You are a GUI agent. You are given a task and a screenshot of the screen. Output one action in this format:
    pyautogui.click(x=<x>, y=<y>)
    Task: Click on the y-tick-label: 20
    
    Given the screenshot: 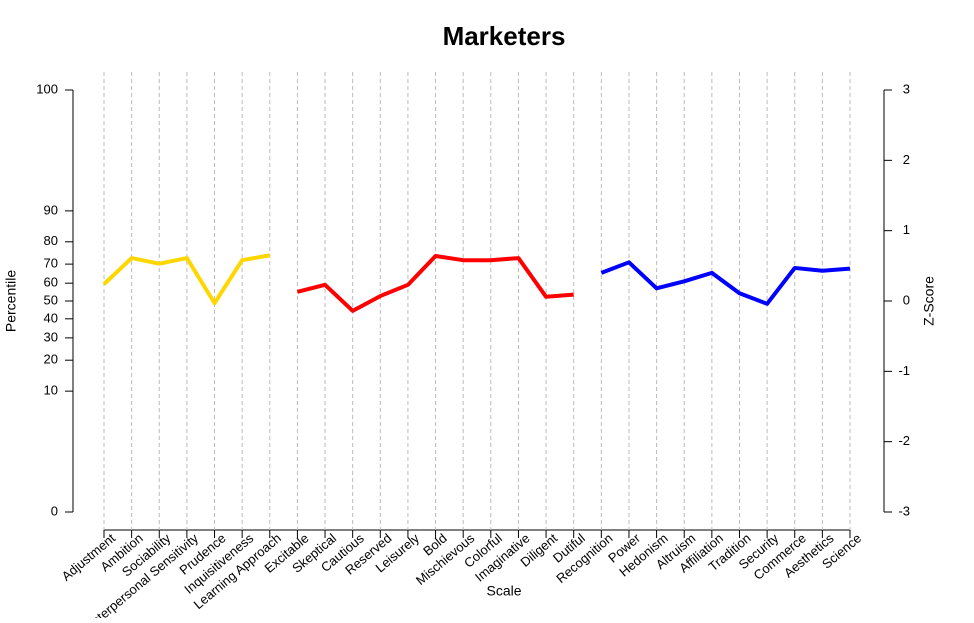 What is the action you would take?
    pyautogui.click(x=51, y=359)
    